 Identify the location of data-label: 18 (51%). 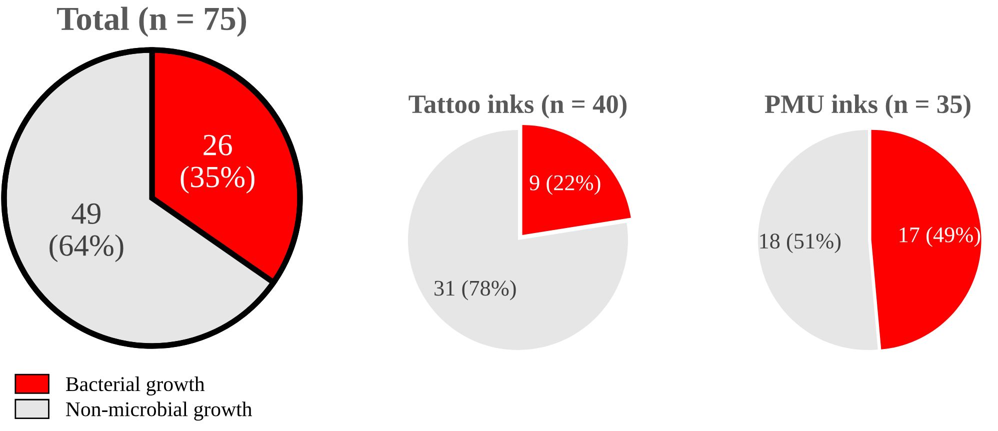
(800, 243).